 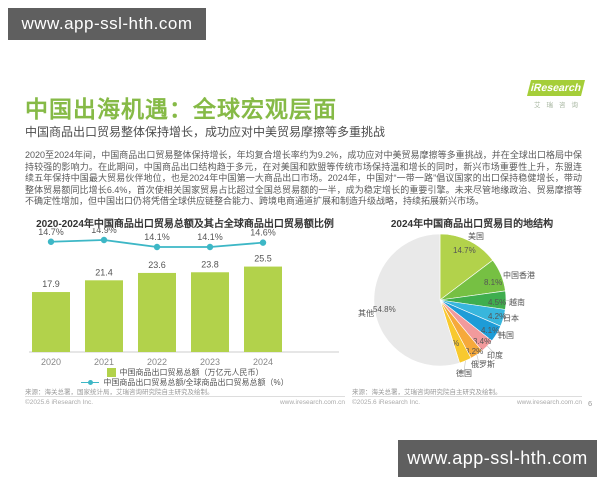 I want to click on bar-legend-label: 中国商品出口贸易总额（万亿元人民币）, so click(x=191, y=373).